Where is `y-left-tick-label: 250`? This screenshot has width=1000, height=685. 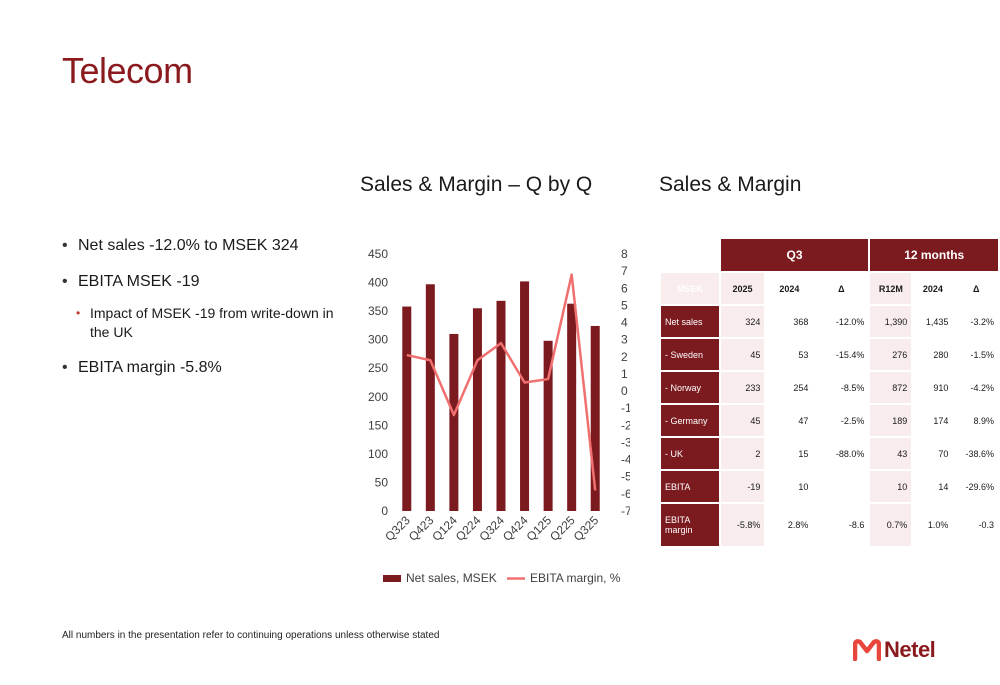 y-left-tick-label: 250 is located at coordinates (378, 368).